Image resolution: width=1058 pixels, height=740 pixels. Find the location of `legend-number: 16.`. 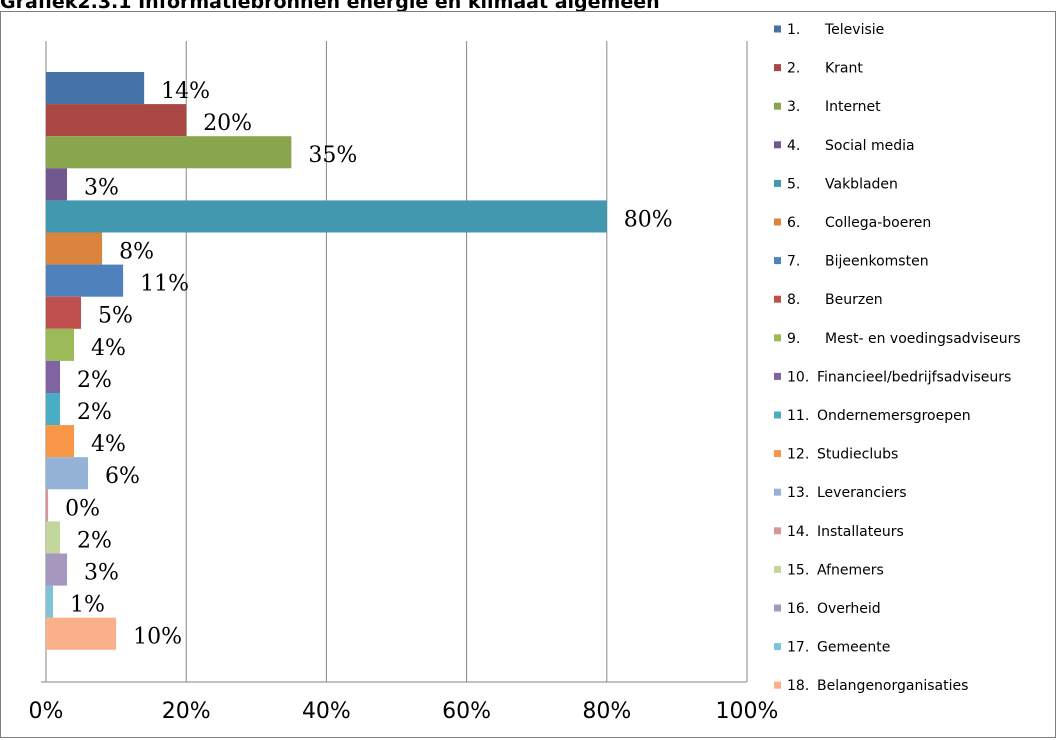

legend-number: 16. is located at coordinates (798, 609).